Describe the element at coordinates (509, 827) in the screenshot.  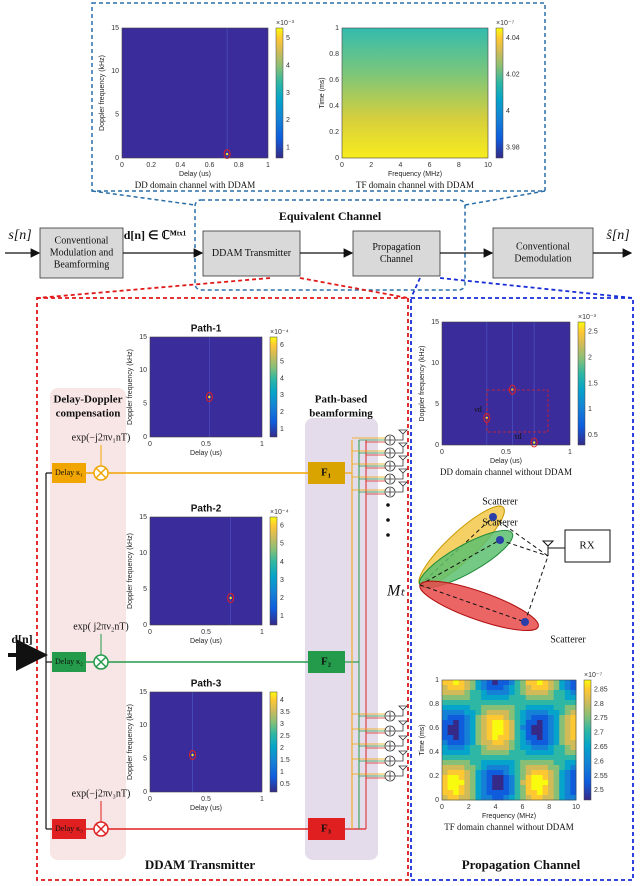
I see `plot-caption: TF domain channel without DDAM` at that location.